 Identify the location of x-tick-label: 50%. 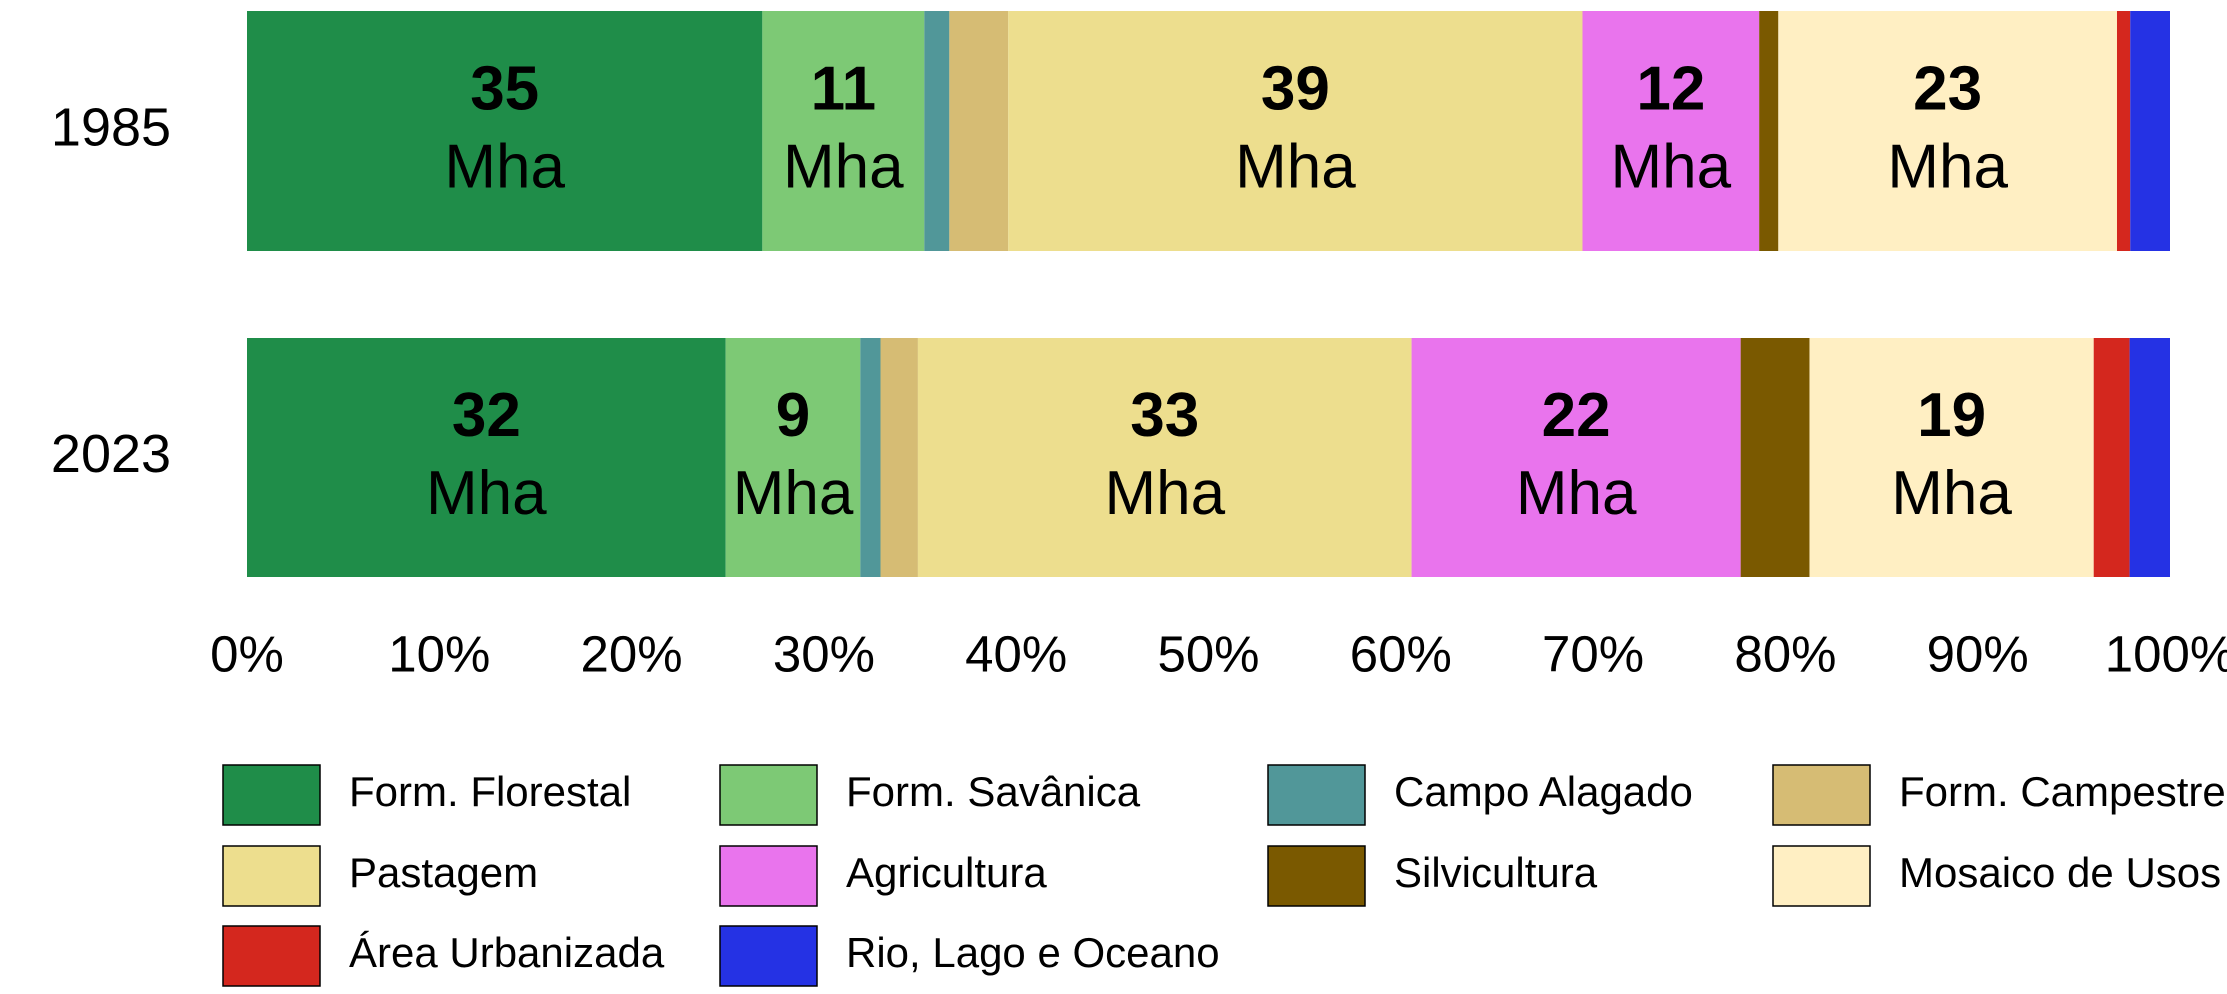
(1208, 653).